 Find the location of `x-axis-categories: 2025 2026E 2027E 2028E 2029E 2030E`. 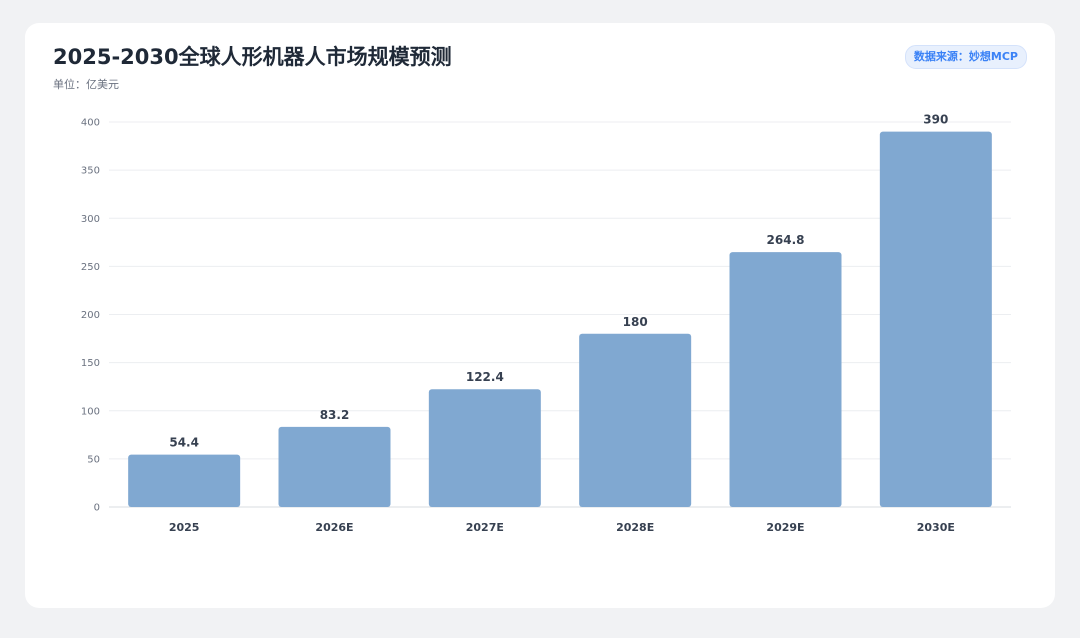

x-axis-categories: 2025 2026E 2027E 2028E 2029E 2030E is located at coordinates (562, 527).